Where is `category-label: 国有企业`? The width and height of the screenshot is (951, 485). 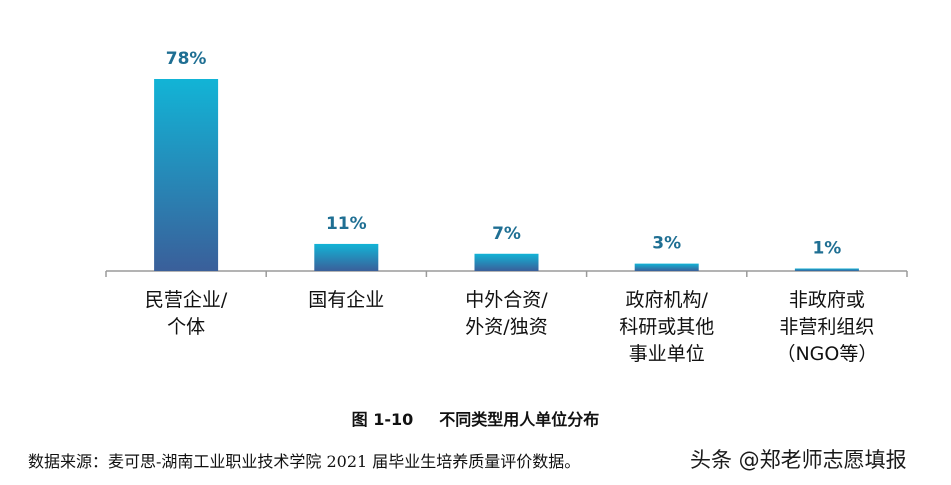 category-label: 国有企业 is located at coordinates (346, 300).